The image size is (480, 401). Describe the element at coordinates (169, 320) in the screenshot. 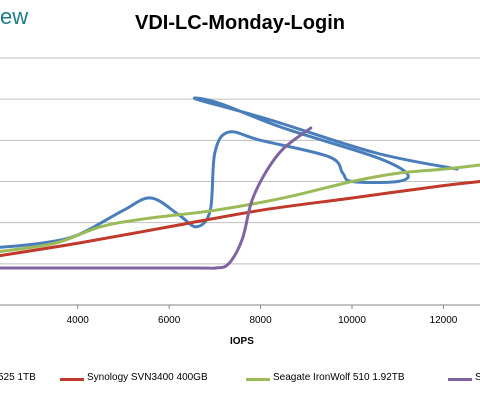

I see `x-tick-label: 6000` at that location.